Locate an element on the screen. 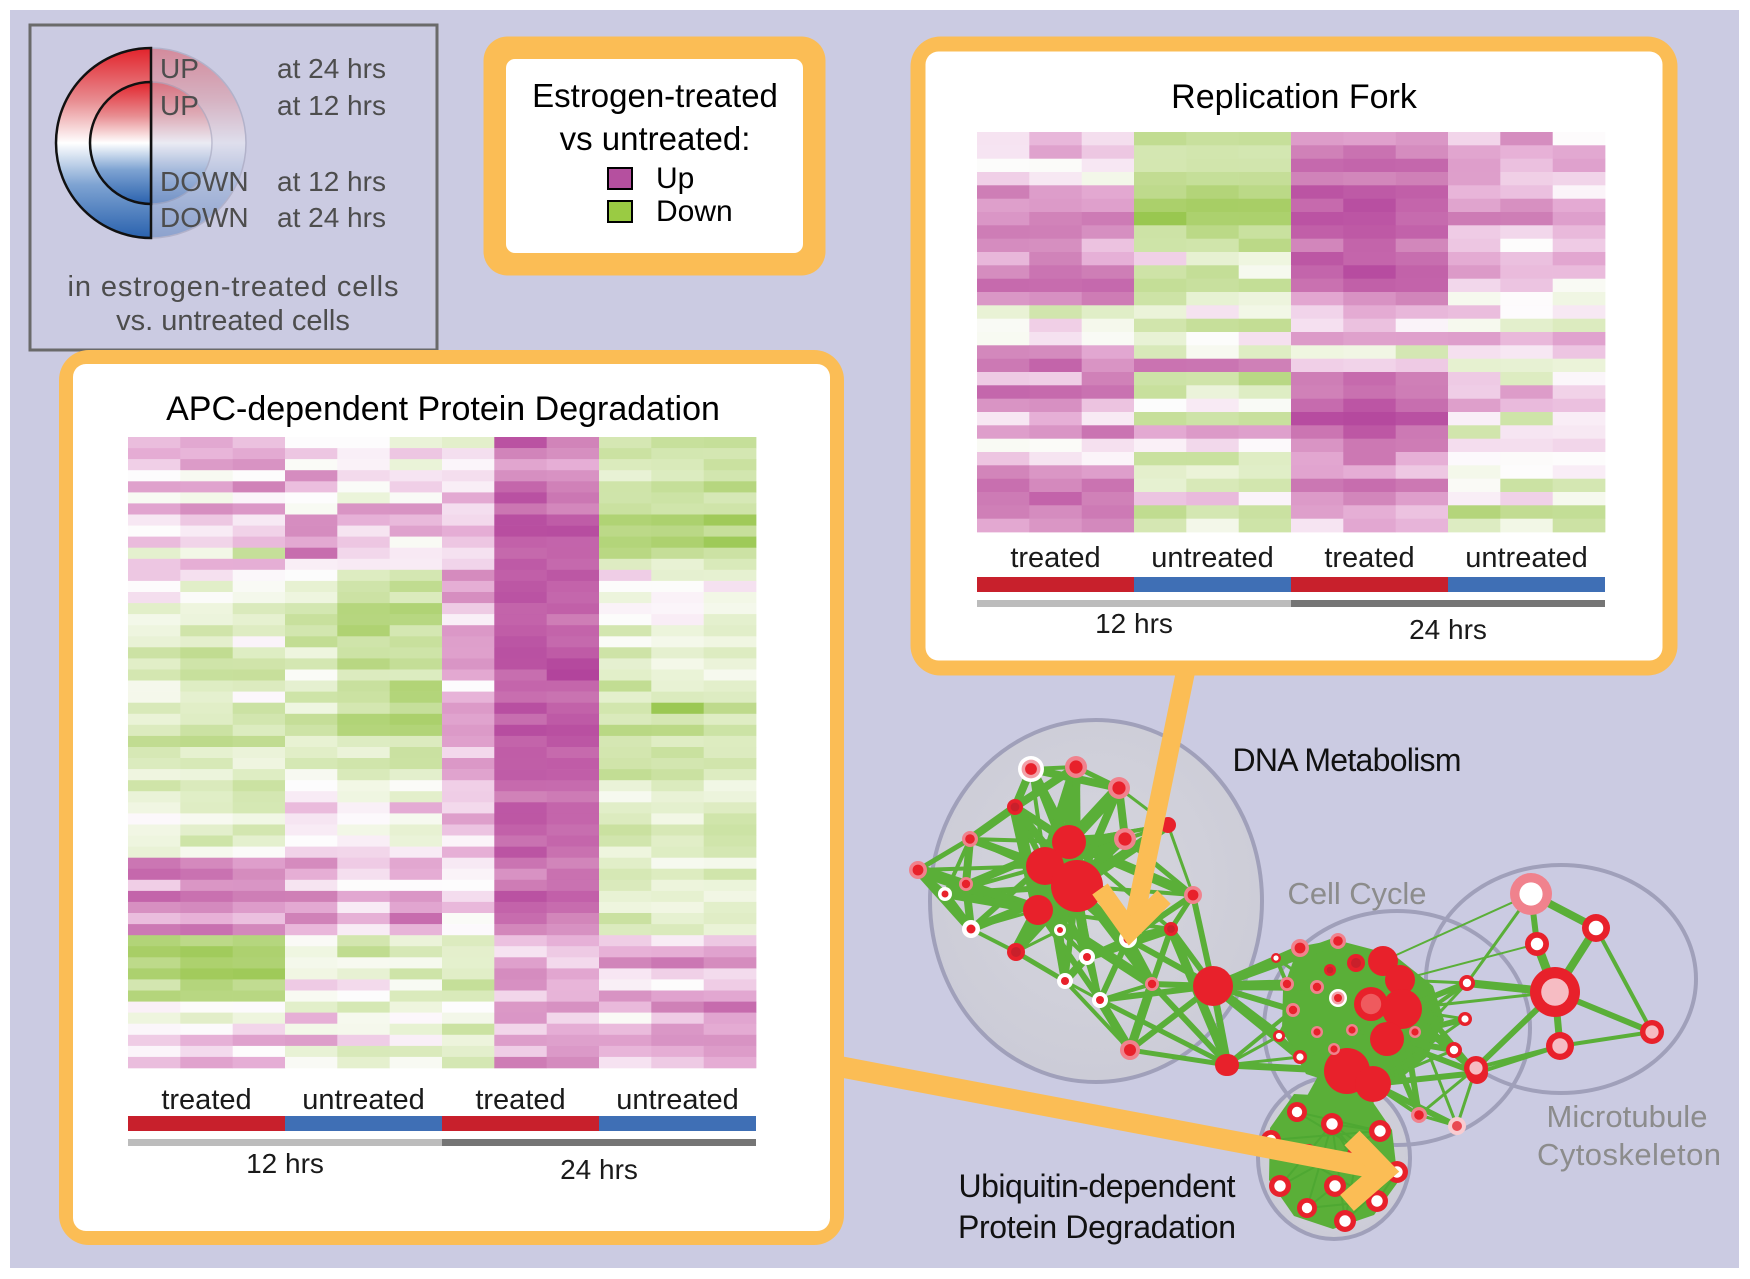 This screenshot has height=1279, width=1750. svg-text: Ubiquitin-dependent is located at coordinates (1097, 1186).